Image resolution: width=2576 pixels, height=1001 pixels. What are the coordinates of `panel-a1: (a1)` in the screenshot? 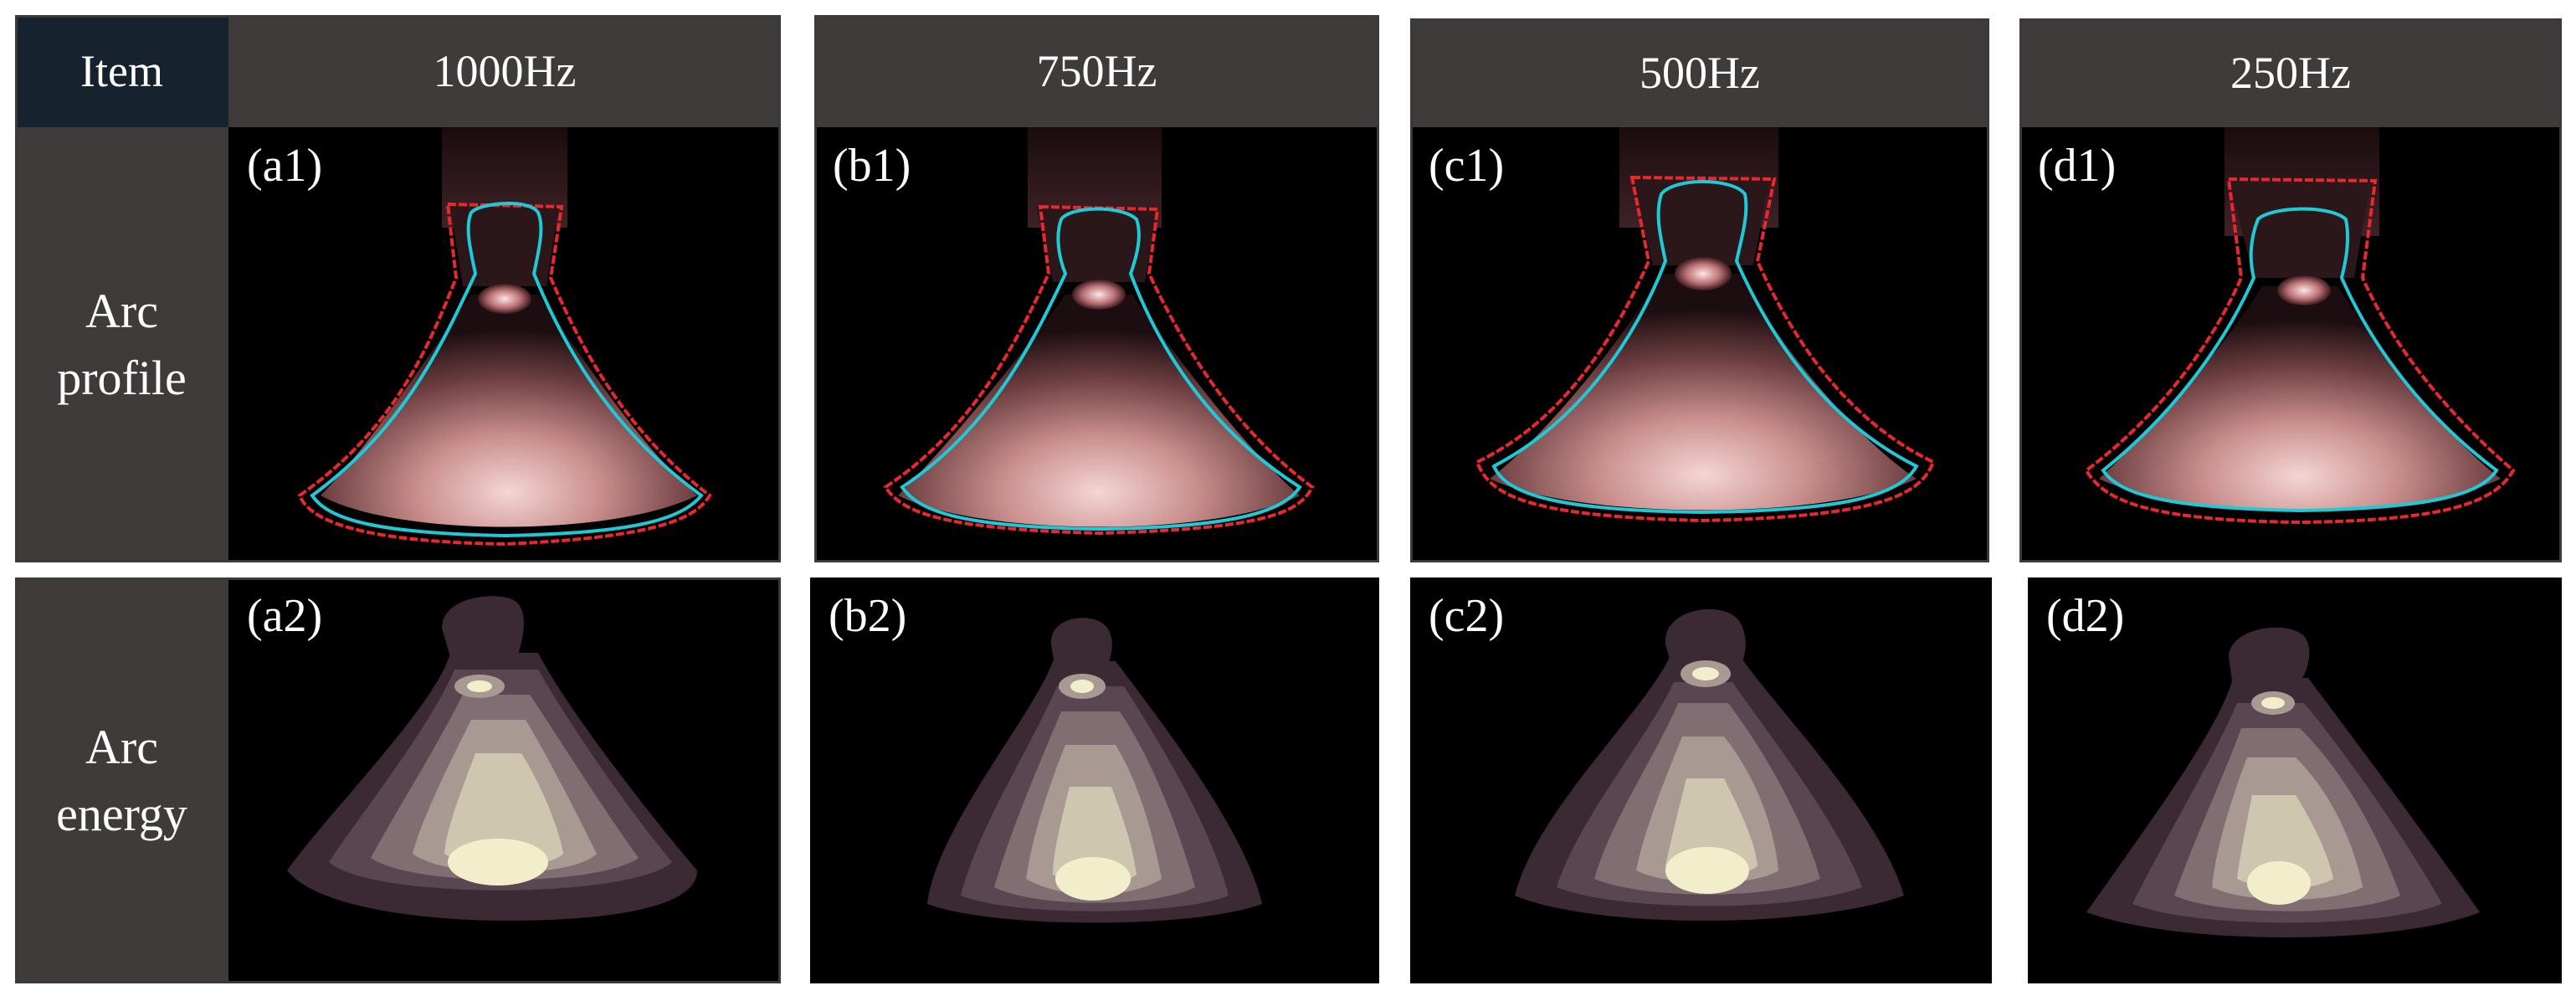 It's located at (504, 344).